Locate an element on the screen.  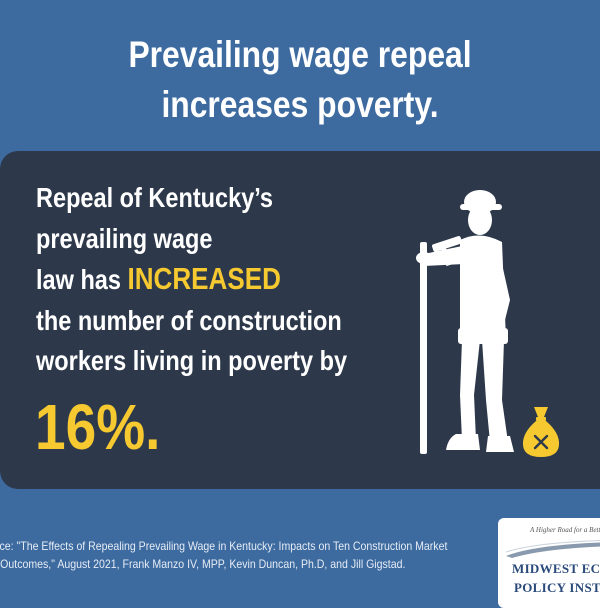
road-icon is located at coordinates (553, 549).